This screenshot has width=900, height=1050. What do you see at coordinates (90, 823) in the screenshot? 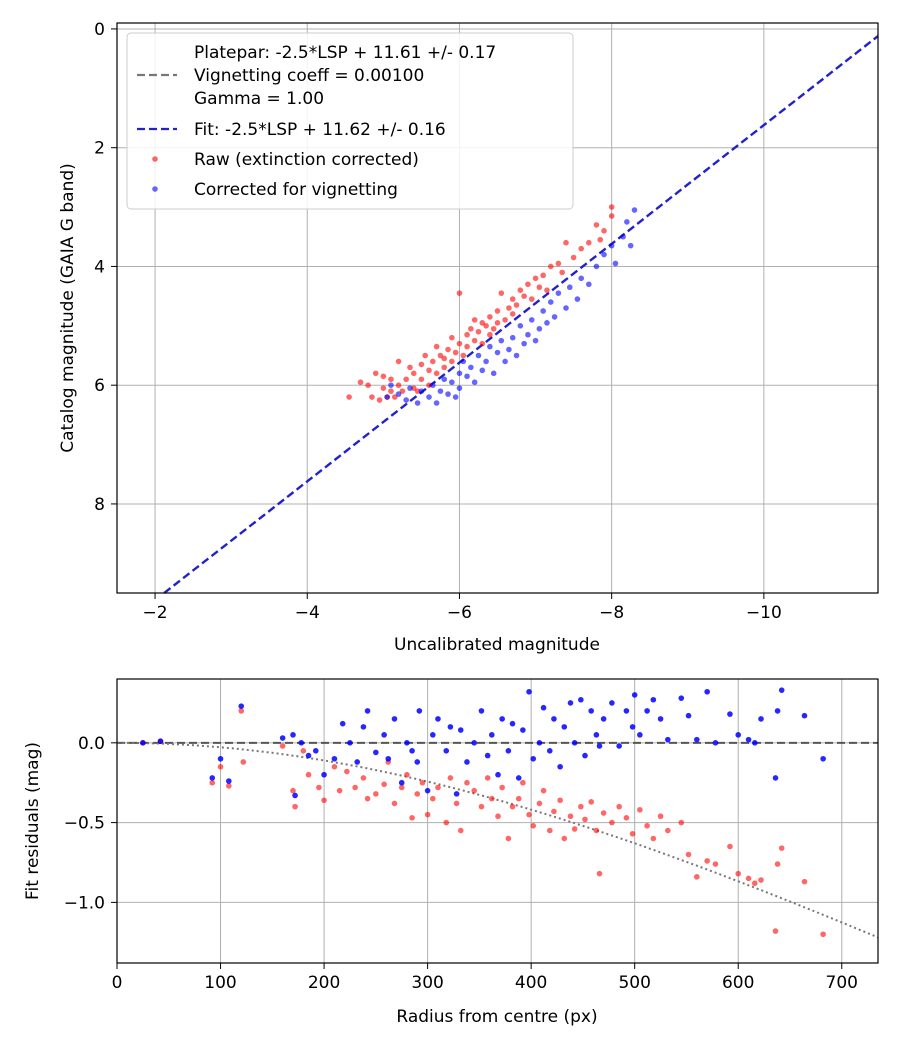
I see `bottom-y-ticks: 0.0 −0.5 −1.0` at bounding box center [90, 823].